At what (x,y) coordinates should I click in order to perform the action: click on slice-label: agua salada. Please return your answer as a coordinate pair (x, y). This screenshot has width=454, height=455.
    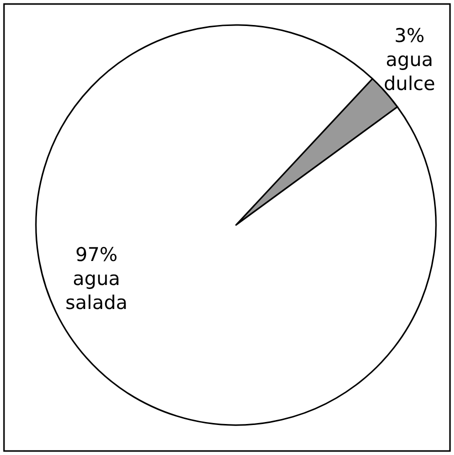
    Looking at the image, I should click on (96, 291).